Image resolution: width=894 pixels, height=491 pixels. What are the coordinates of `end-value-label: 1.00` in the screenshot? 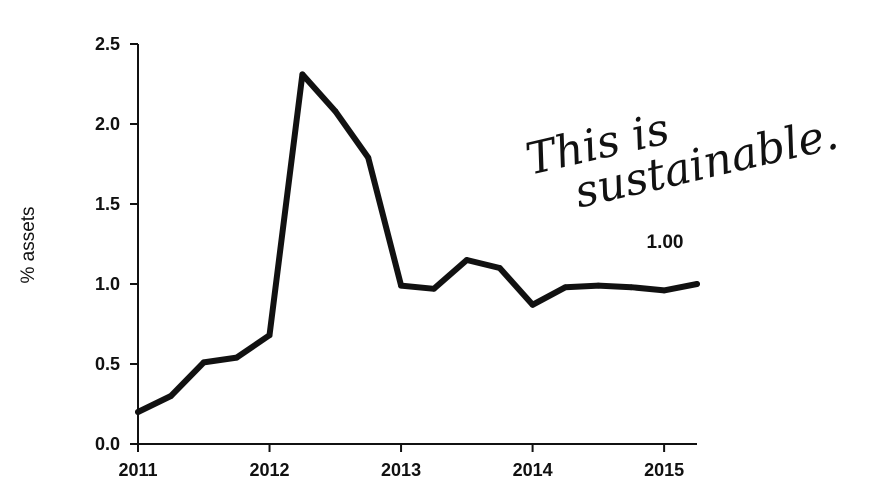 It's located at (665, 242).